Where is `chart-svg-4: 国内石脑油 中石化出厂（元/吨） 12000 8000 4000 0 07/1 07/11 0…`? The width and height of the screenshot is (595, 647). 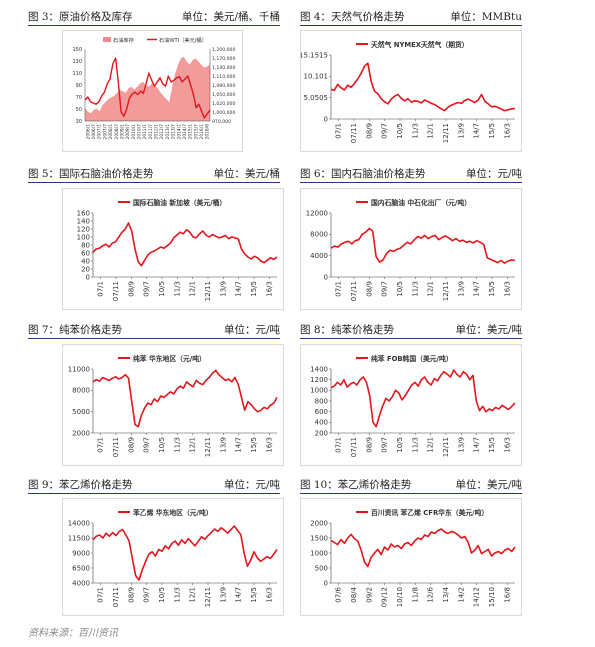
chart-svg-4: 国内石脑油 中石化出厂（元/吨） 12000 8000 4000 0 07/1 07/11 0… is located at coordinates (411, 249).